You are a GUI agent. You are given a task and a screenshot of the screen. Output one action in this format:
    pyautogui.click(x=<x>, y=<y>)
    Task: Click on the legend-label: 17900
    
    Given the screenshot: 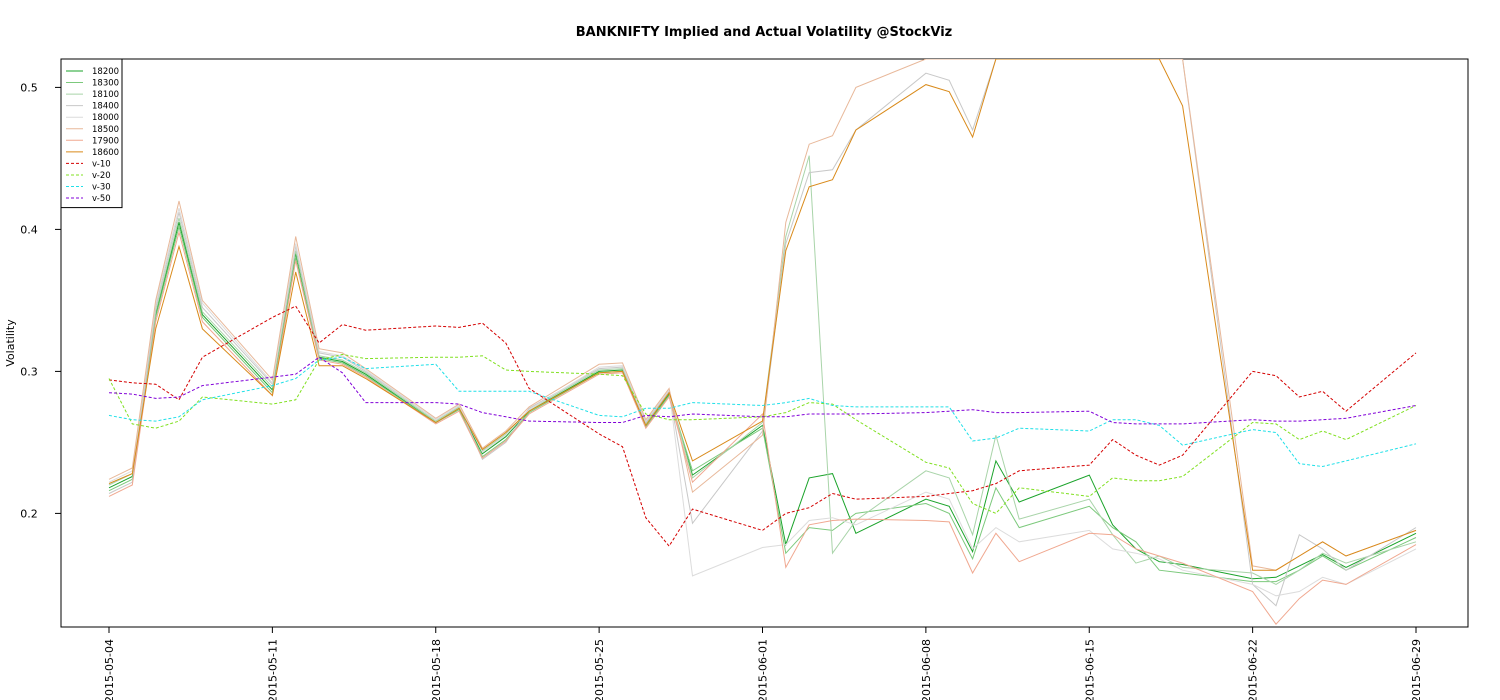 What is the action you would take?
    pyautogui.click(x=105, y=141)
    